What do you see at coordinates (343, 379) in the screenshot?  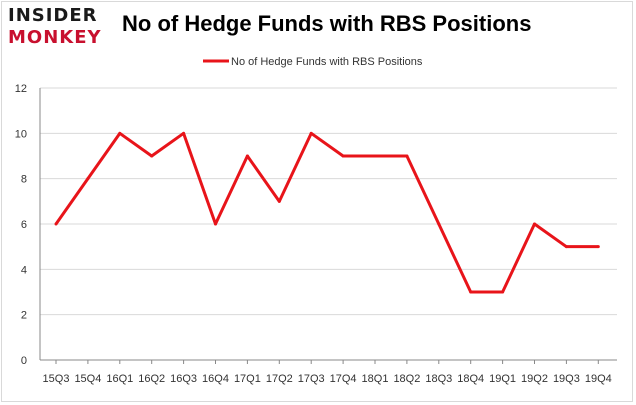 I see `x-tick-label: 17Q4` at bounding box center [343, 379].